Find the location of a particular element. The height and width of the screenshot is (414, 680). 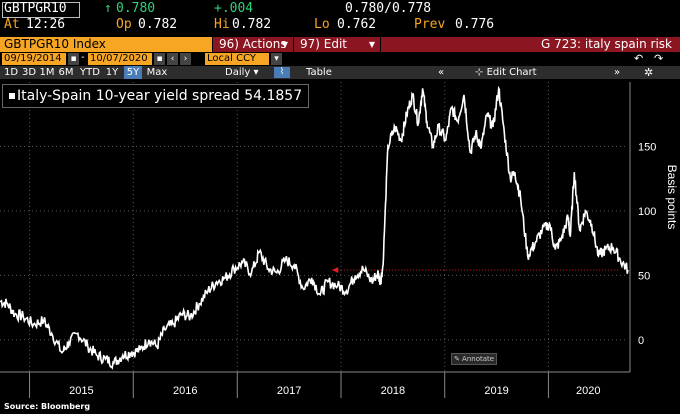

gear-icon: ✲ is located at coordinates (649, 72).